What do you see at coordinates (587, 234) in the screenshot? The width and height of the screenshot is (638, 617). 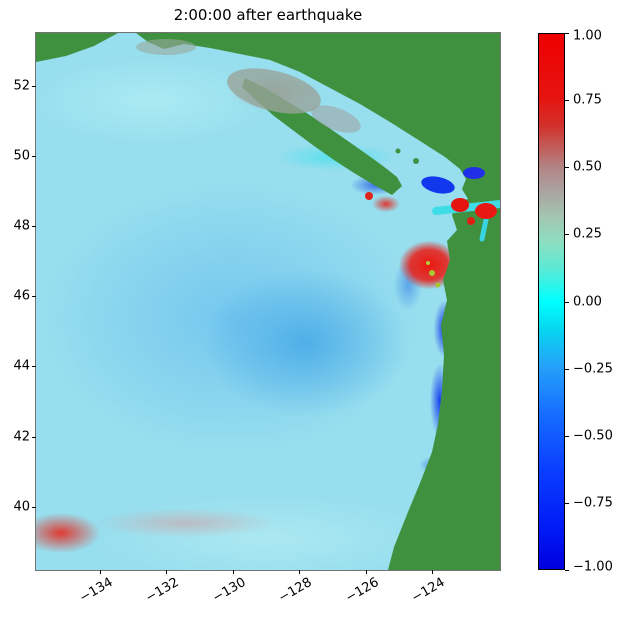 I see `colorbar-tick-label: 0.25` at bounding box center [587, 234].